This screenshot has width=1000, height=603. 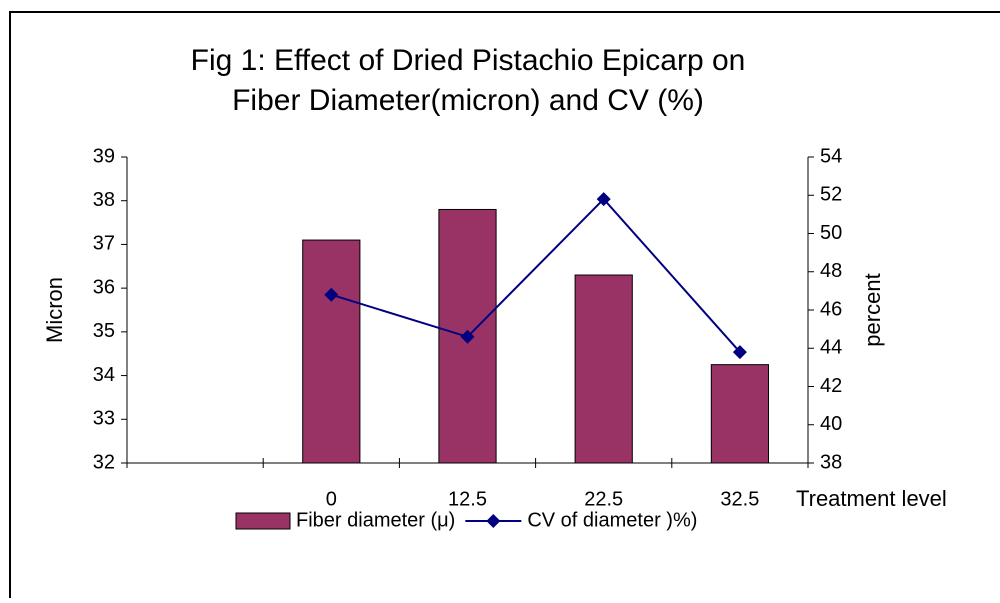 What do you see at coordinates (872, 309) in the screenshot?
I see `y2-axis-title: percent` at bounding box center [872, 309].